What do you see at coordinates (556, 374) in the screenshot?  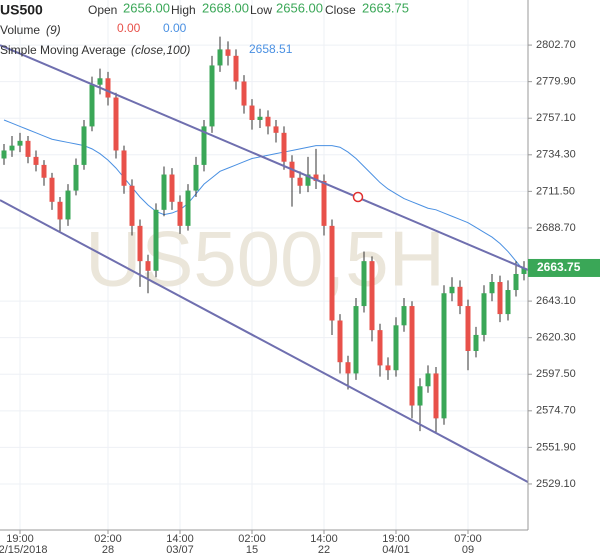 I see `y-tick-label: 2597.50` at bounding box center [556, 374].